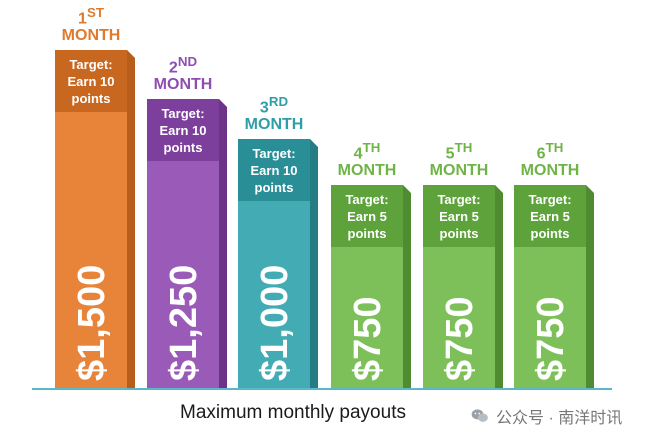 The image size is (660, 442). What do you see at coordinates (559, 418) in the screenshot?
I see `watermark-text: 公众号 · 南洋时讯` at bounding box center [559, 418].